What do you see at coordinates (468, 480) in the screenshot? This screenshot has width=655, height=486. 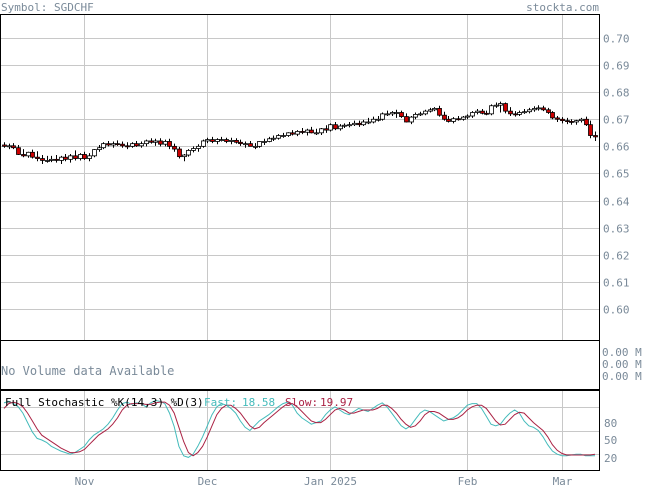 I see `time-axis-label: Feb` at bounding box center [468, 480].